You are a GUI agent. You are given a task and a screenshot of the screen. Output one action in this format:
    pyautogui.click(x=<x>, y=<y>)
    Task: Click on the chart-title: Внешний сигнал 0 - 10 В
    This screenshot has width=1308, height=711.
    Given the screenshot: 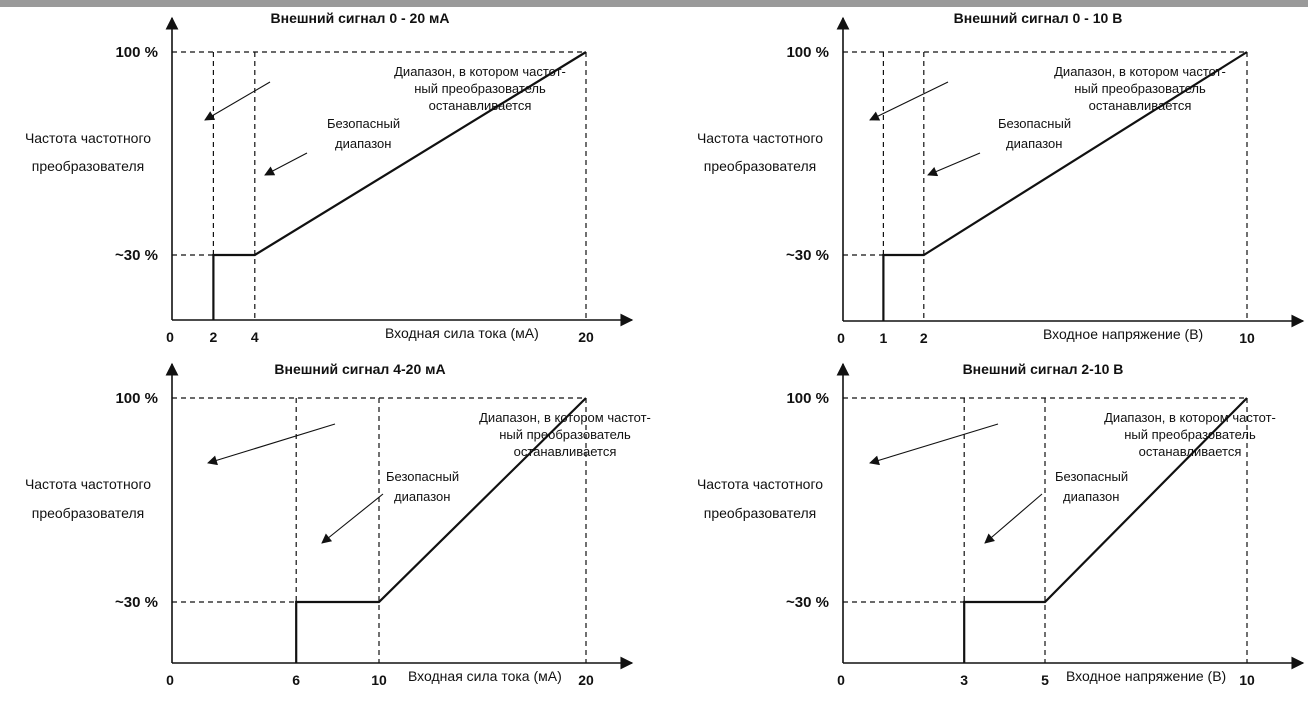 What is the action you would take?
    pyautogui.click(x=1038, y=18)
    